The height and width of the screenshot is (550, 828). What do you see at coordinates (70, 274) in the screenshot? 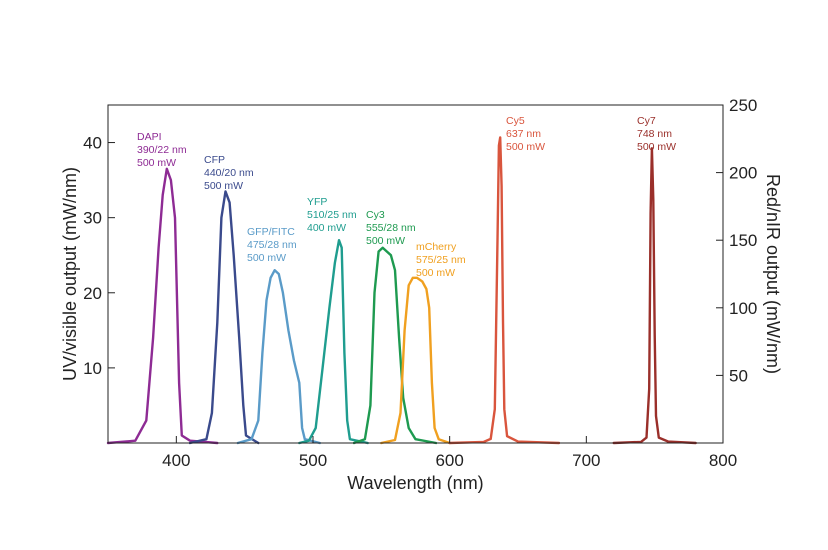
I see `left-y-axis-title: UV/visible output (mW/nm)` at bounding box center [70, 274].